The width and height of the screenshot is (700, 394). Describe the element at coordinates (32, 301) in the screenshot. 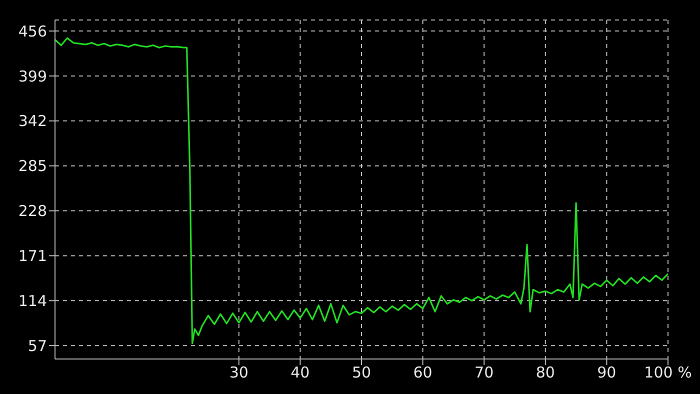

I see `y-tick-label: 114` at that location.